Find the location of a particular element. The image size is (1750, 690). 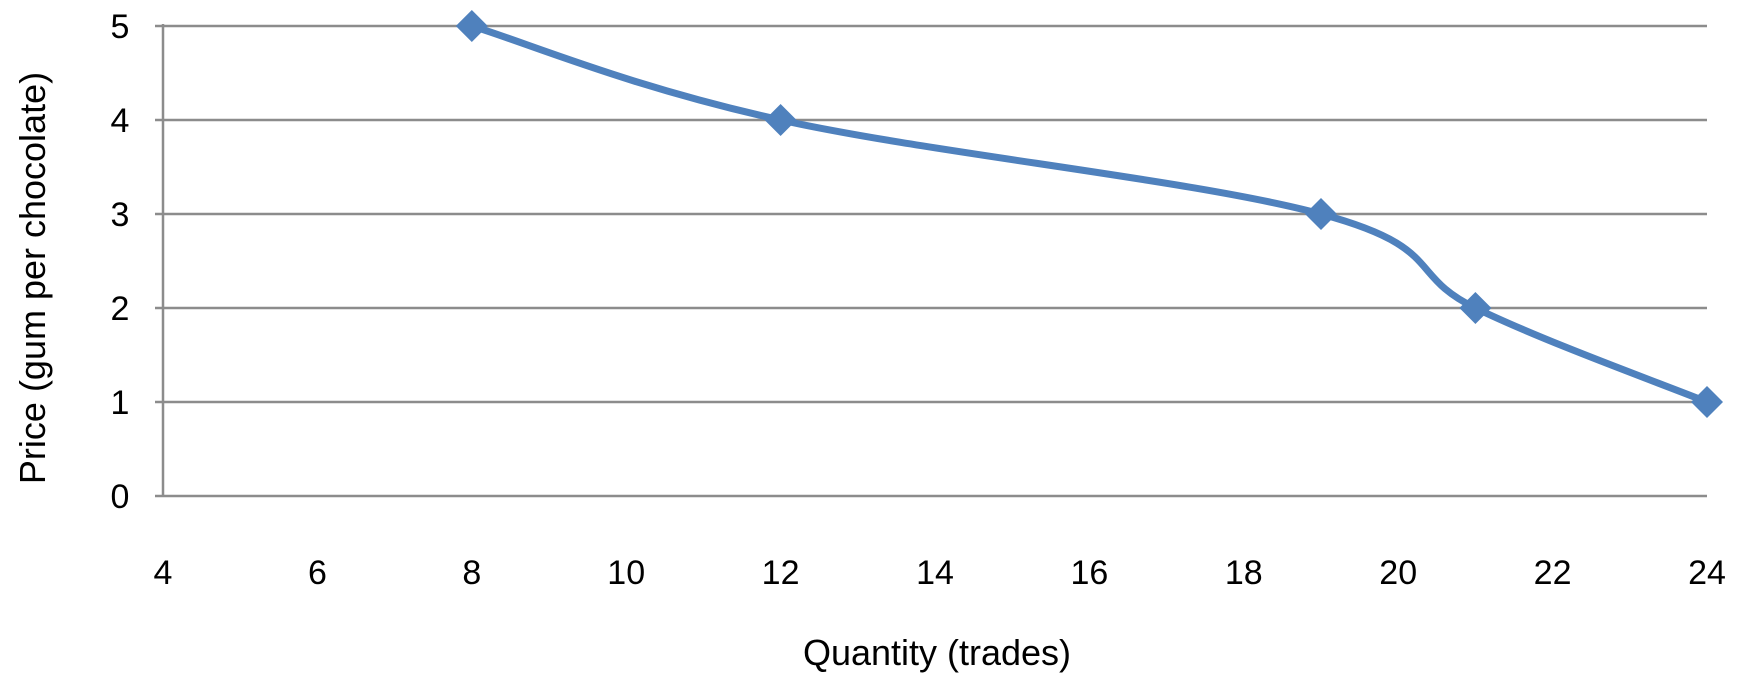

x-tick-label-6: 6 is located at coordinates (317, 573).